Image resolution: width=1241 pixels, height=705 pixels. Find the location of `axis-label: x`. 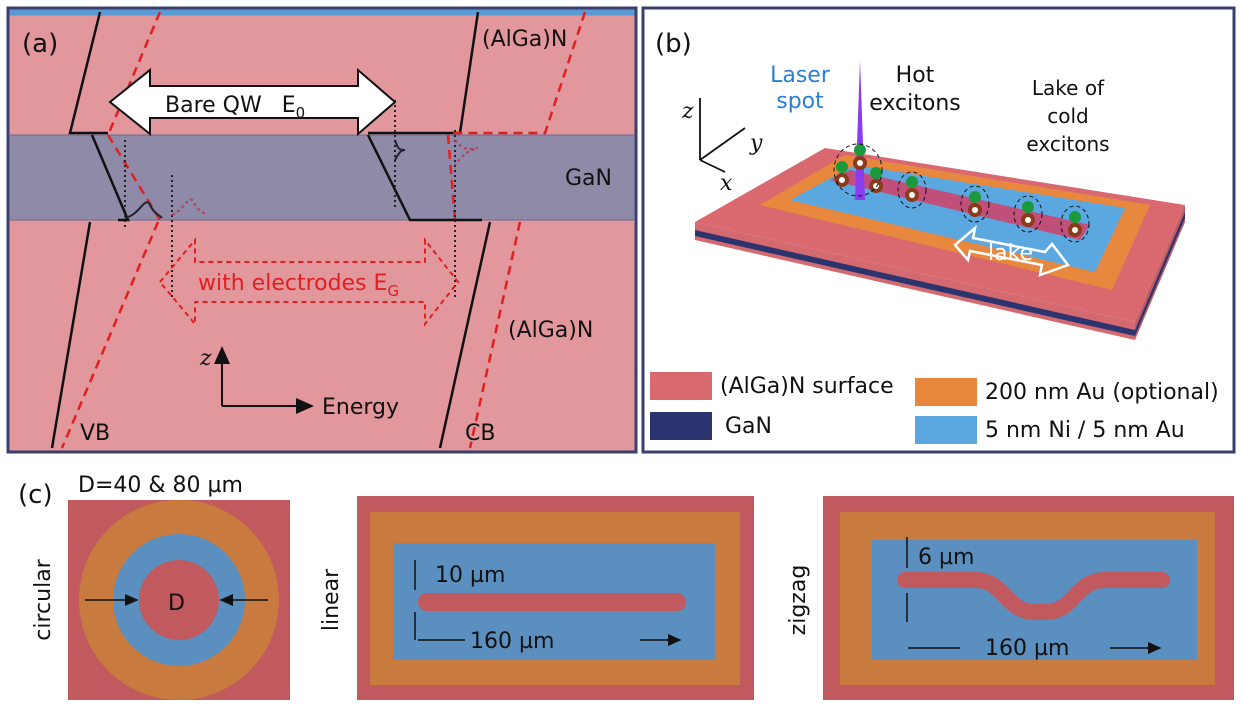

axis-label: x is located at coordinates (726, 183).